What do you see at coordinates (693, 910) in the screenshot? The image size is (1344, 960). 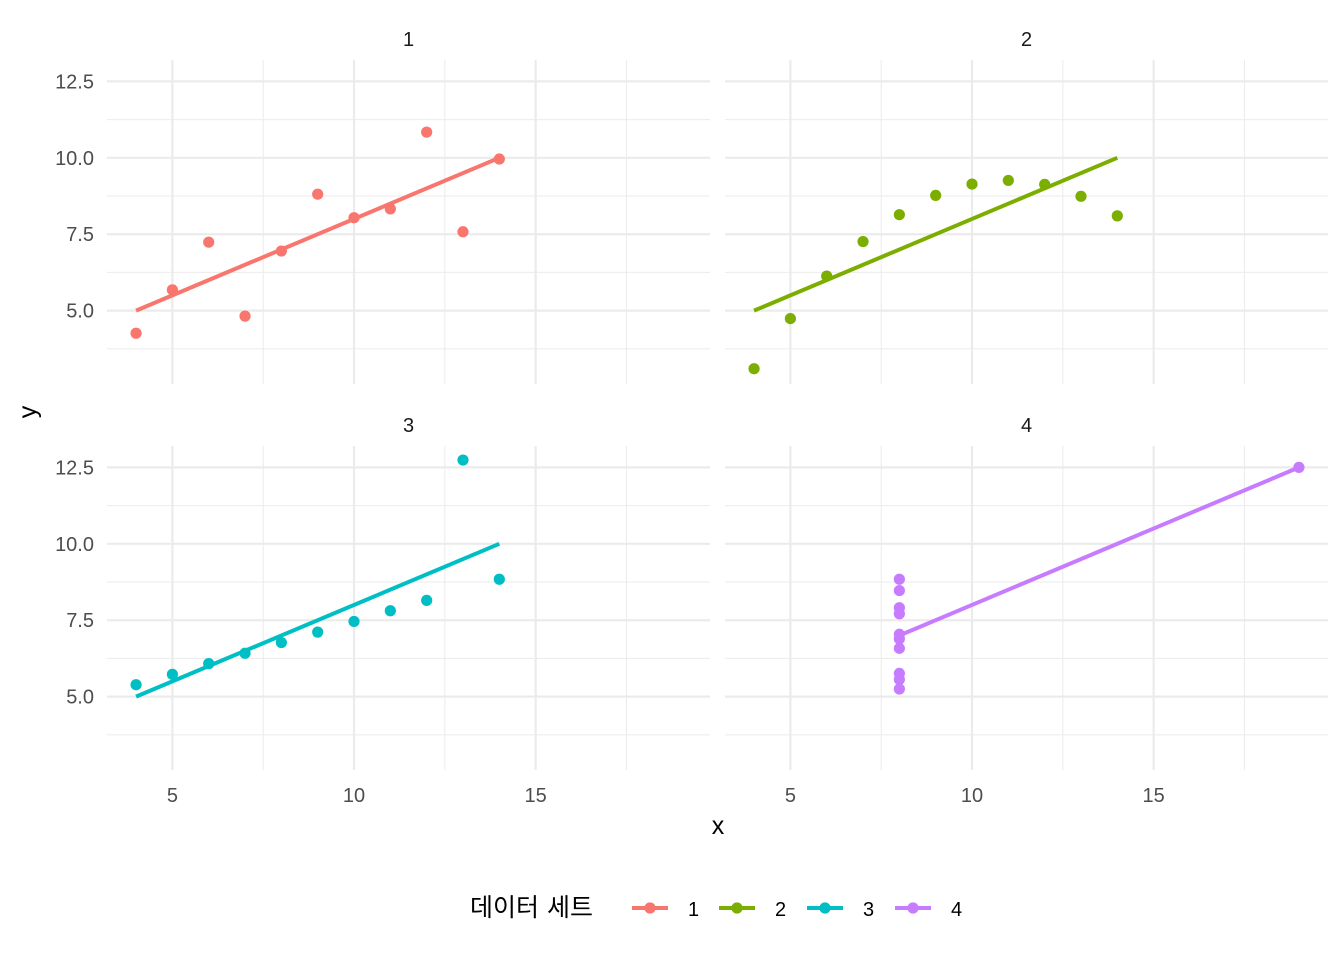 I see `legend-label: 1` at bounding box center [693, 910].